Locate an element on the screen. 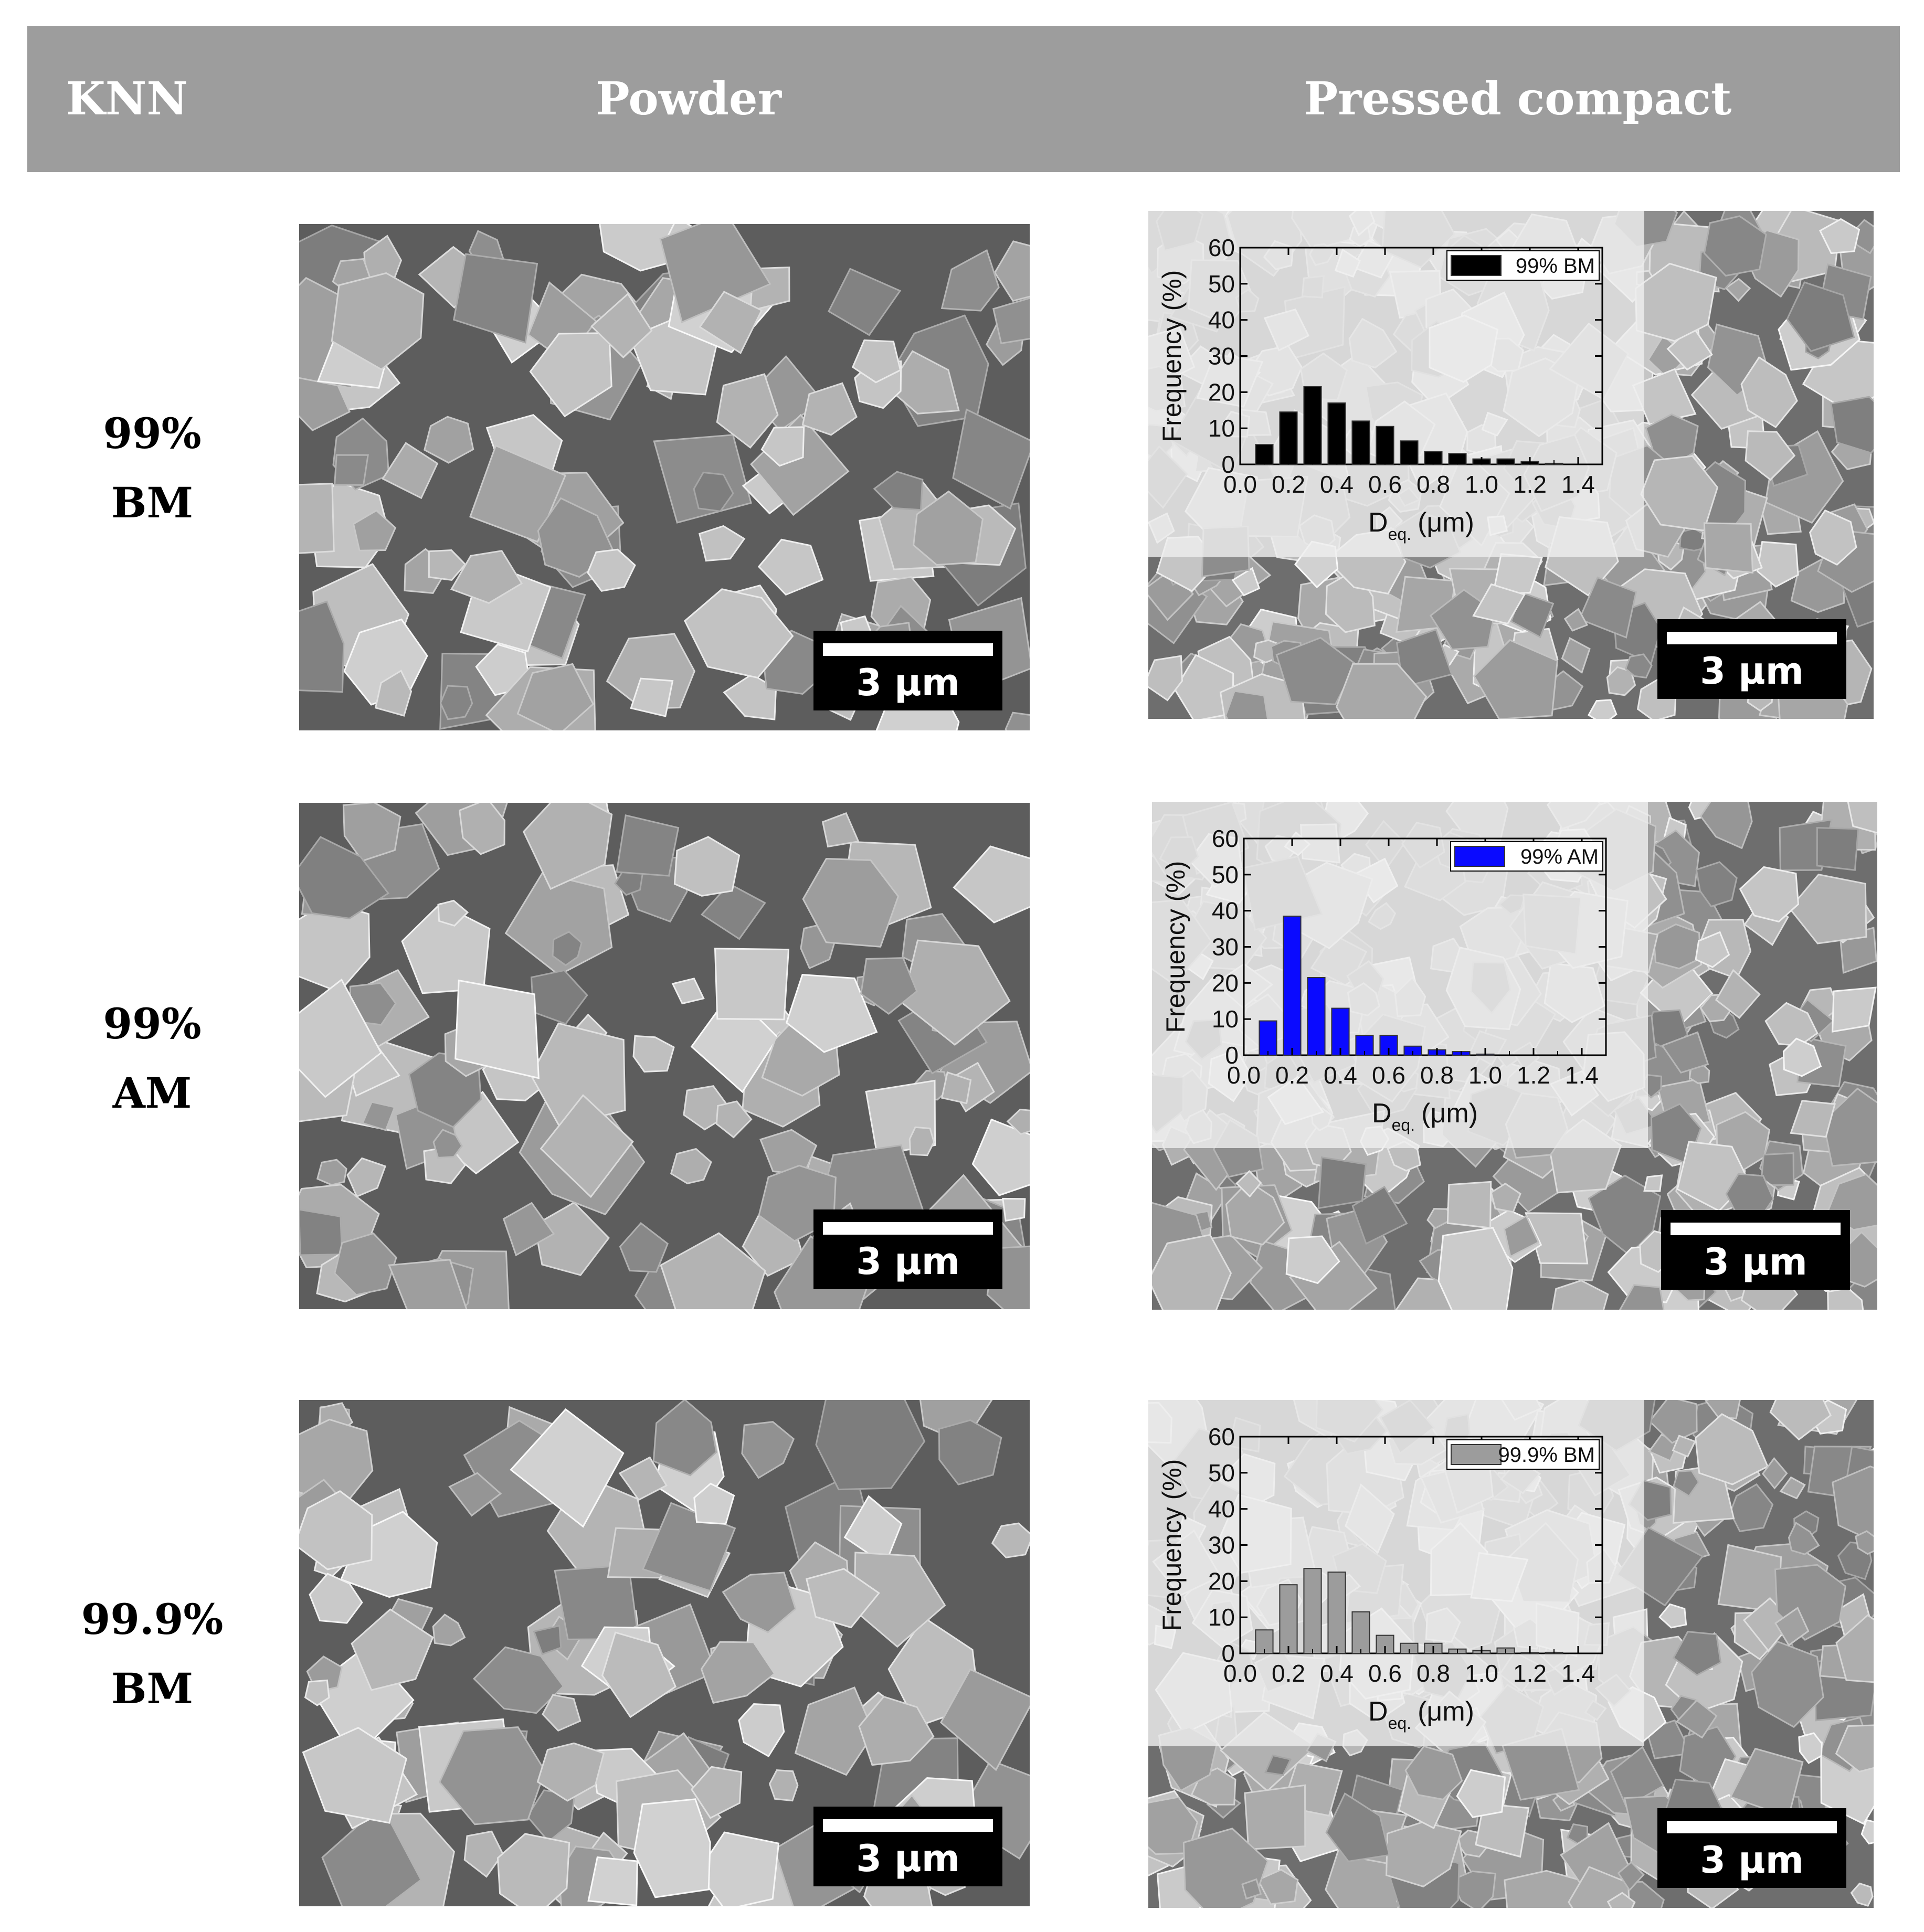 This screenshot has width=1924, height=1932. x-tick-label: 0.2 is located at coordinates (1288, 1674).